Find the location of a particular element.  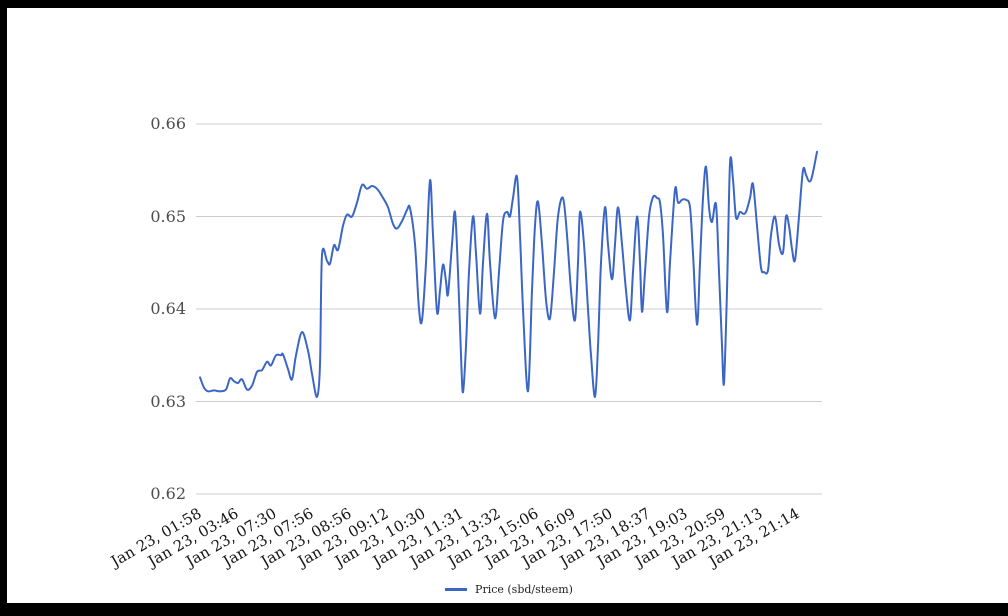

legend: Price (sbd/steem) is located at coordinates (509, 589).